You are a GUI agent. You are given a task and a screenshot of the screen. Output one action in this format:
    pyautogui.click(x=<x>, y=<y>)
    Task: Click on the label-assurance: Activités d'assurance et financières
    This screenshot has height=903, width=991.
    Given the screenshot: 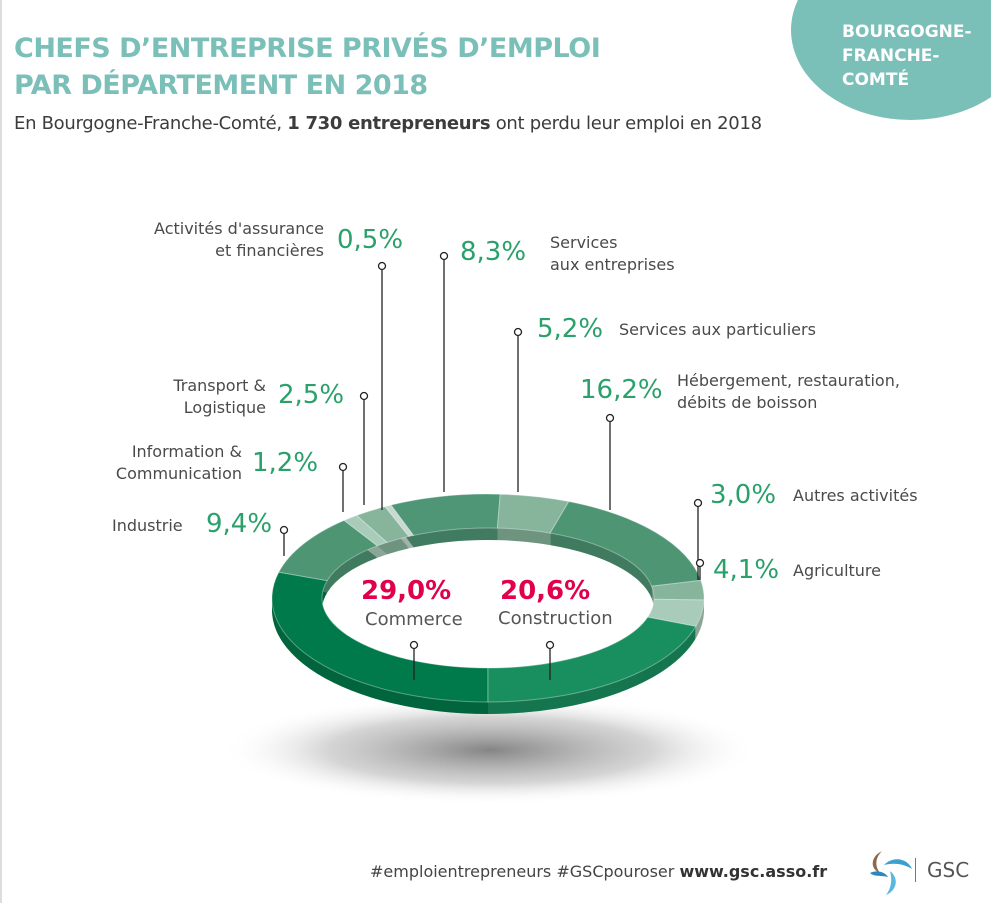 What is the action you would take?
    pyautogui.click(x=239, y=239)
    